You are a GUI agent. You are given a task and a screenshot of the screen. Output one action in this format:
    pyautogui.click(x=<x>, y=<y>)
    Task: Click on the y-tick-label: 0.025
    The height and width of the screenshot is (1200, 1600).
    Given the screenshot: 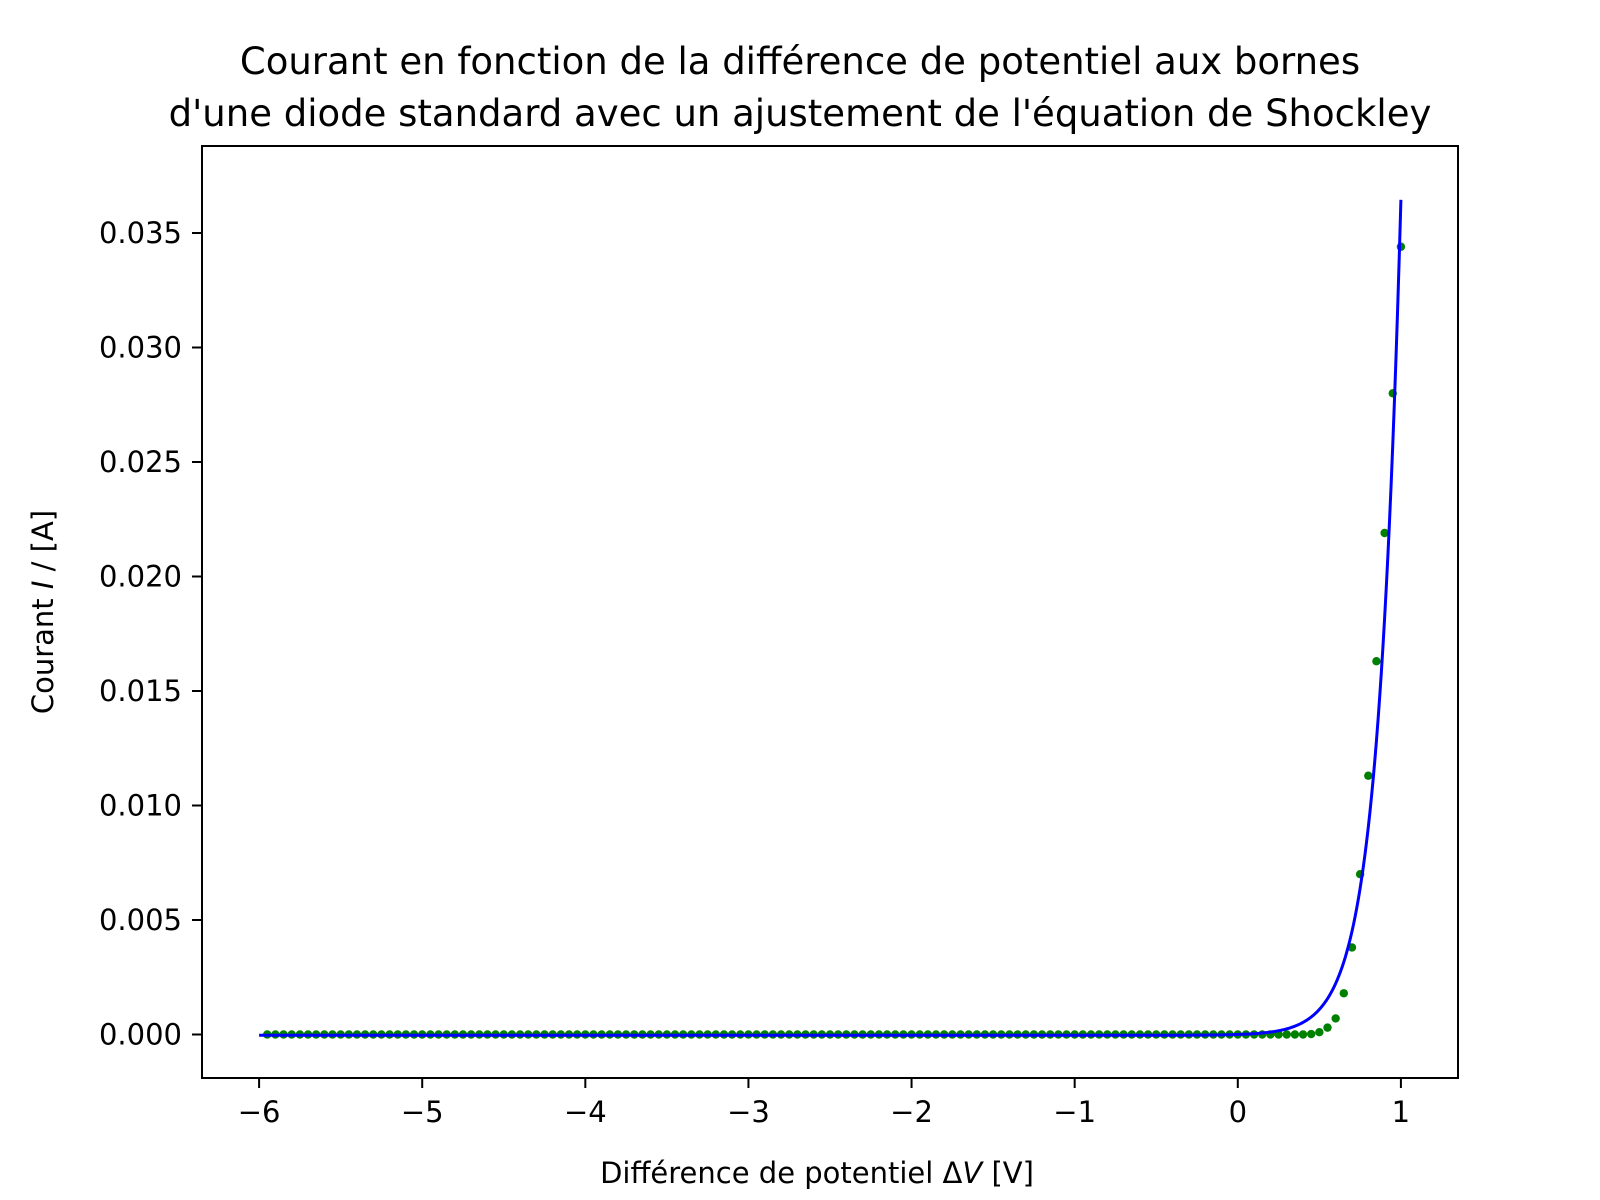 What is the action you would take?
    pyautogui.click(x=140, y=462)
    